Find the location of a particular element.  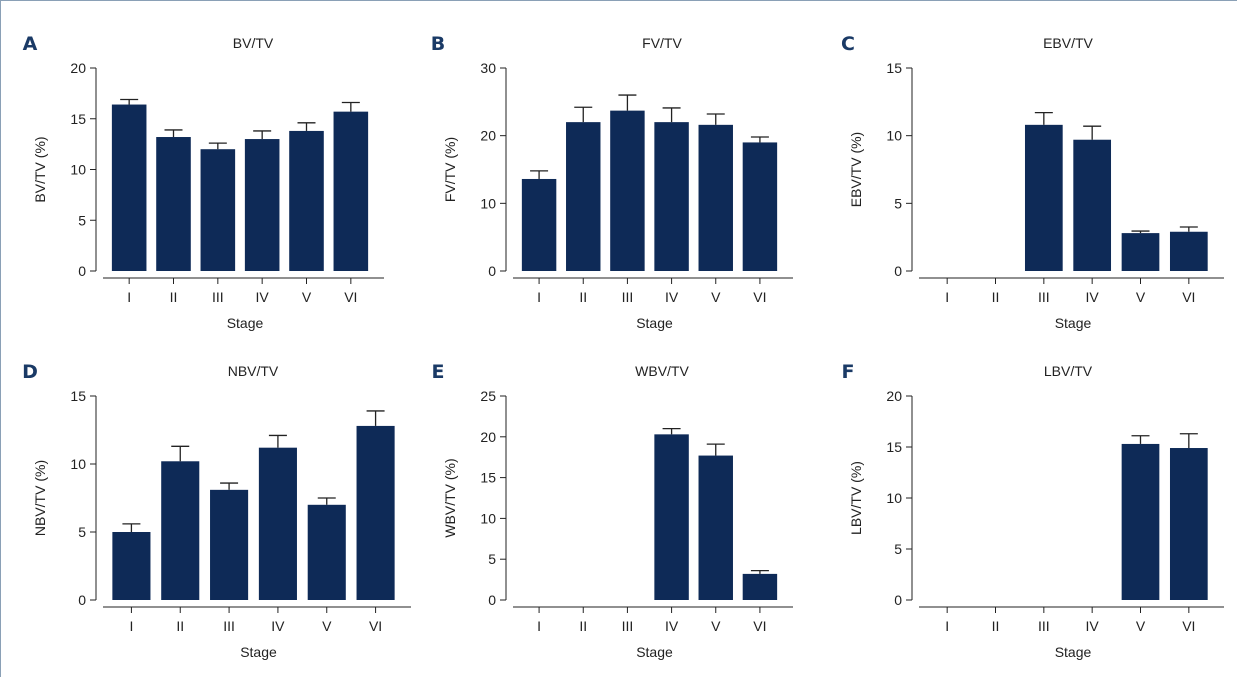

y-axis-label: LBV/TV (%) is located at coordinates (856, 498).